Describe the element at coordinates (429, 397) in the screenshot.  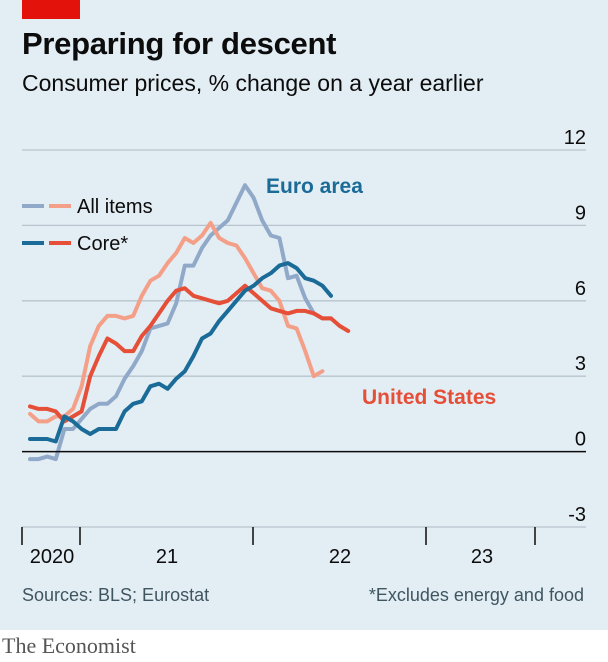
I see `series-annotation: United States` at that location.